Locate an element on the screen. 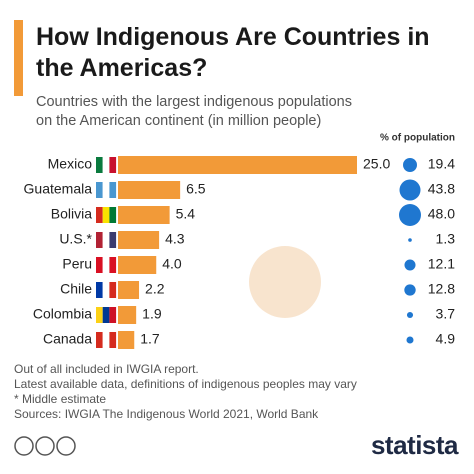  category-label: Canada is located at coordinates (67, 339).